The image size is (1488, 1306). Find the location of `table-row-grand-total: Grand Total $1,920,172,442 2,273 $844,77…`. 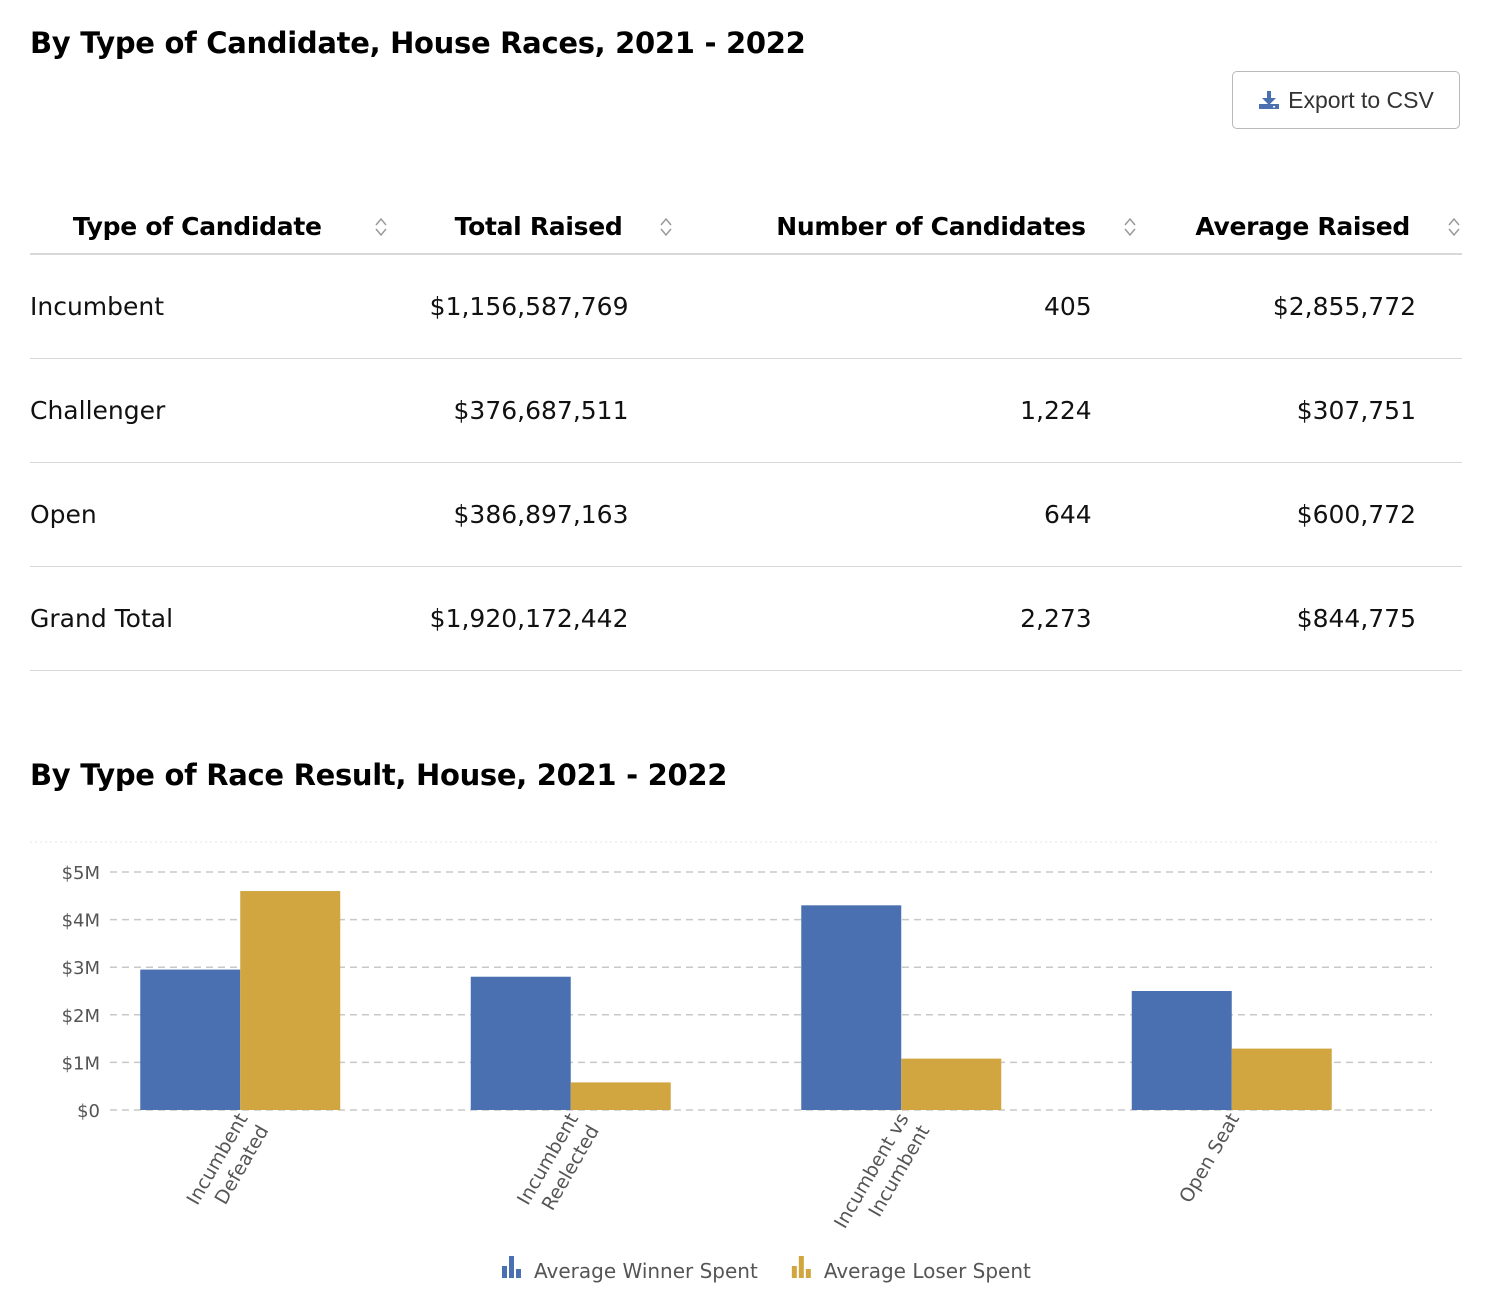

table-row-grand-total: Grand Total $1,920,172,442 2,273 $844,77… is located at coordinates (746, 618).